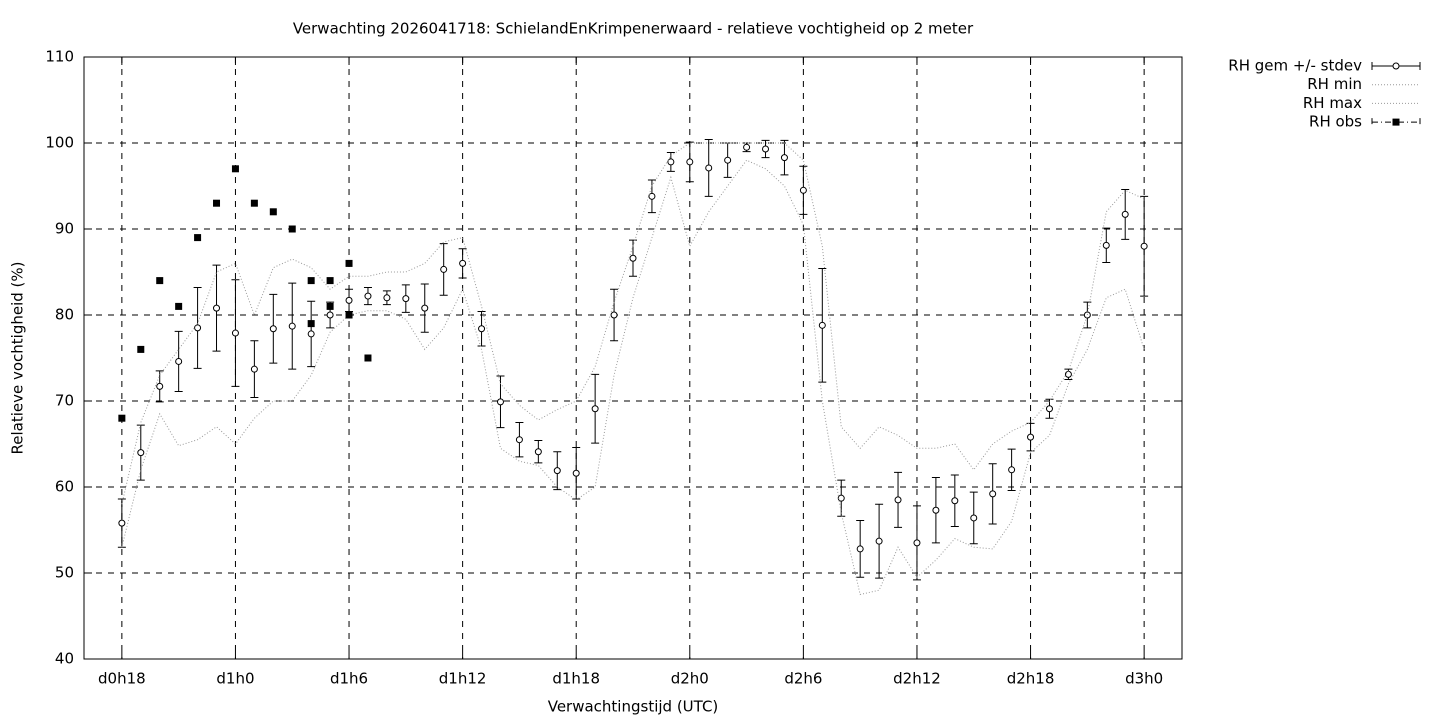 The image size is (1440, 724). I want to click on legend-label: RH gem +/- stdev, so click(1295, 66).